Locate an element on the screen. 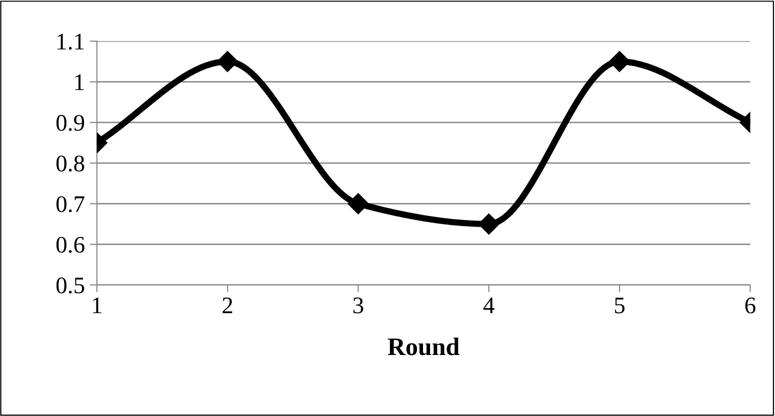 The height and width of the screenshot is (416, 775). x-tick-label: 2 is located at coordinates (227, 306).